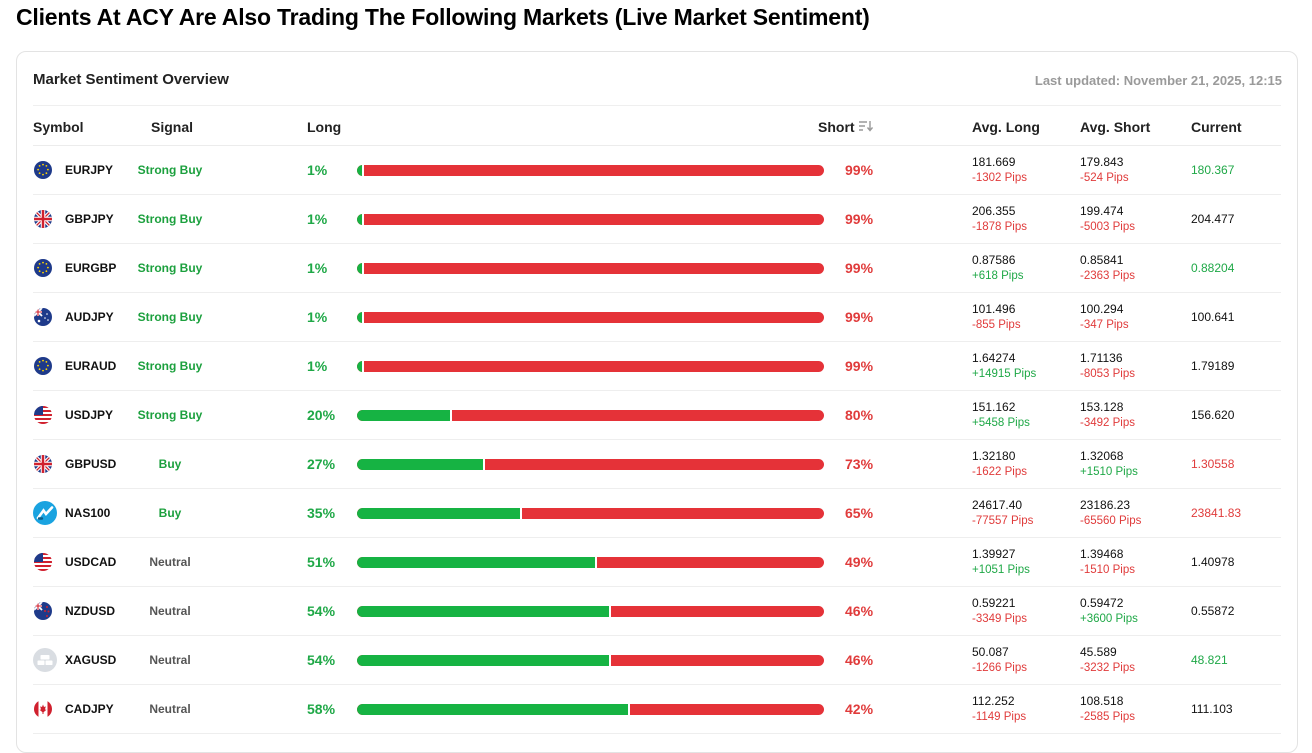  What do you see at coordinates (43, 317) in the screenshot?
I see `au-flag-icon` at bounding box center [43, 317].